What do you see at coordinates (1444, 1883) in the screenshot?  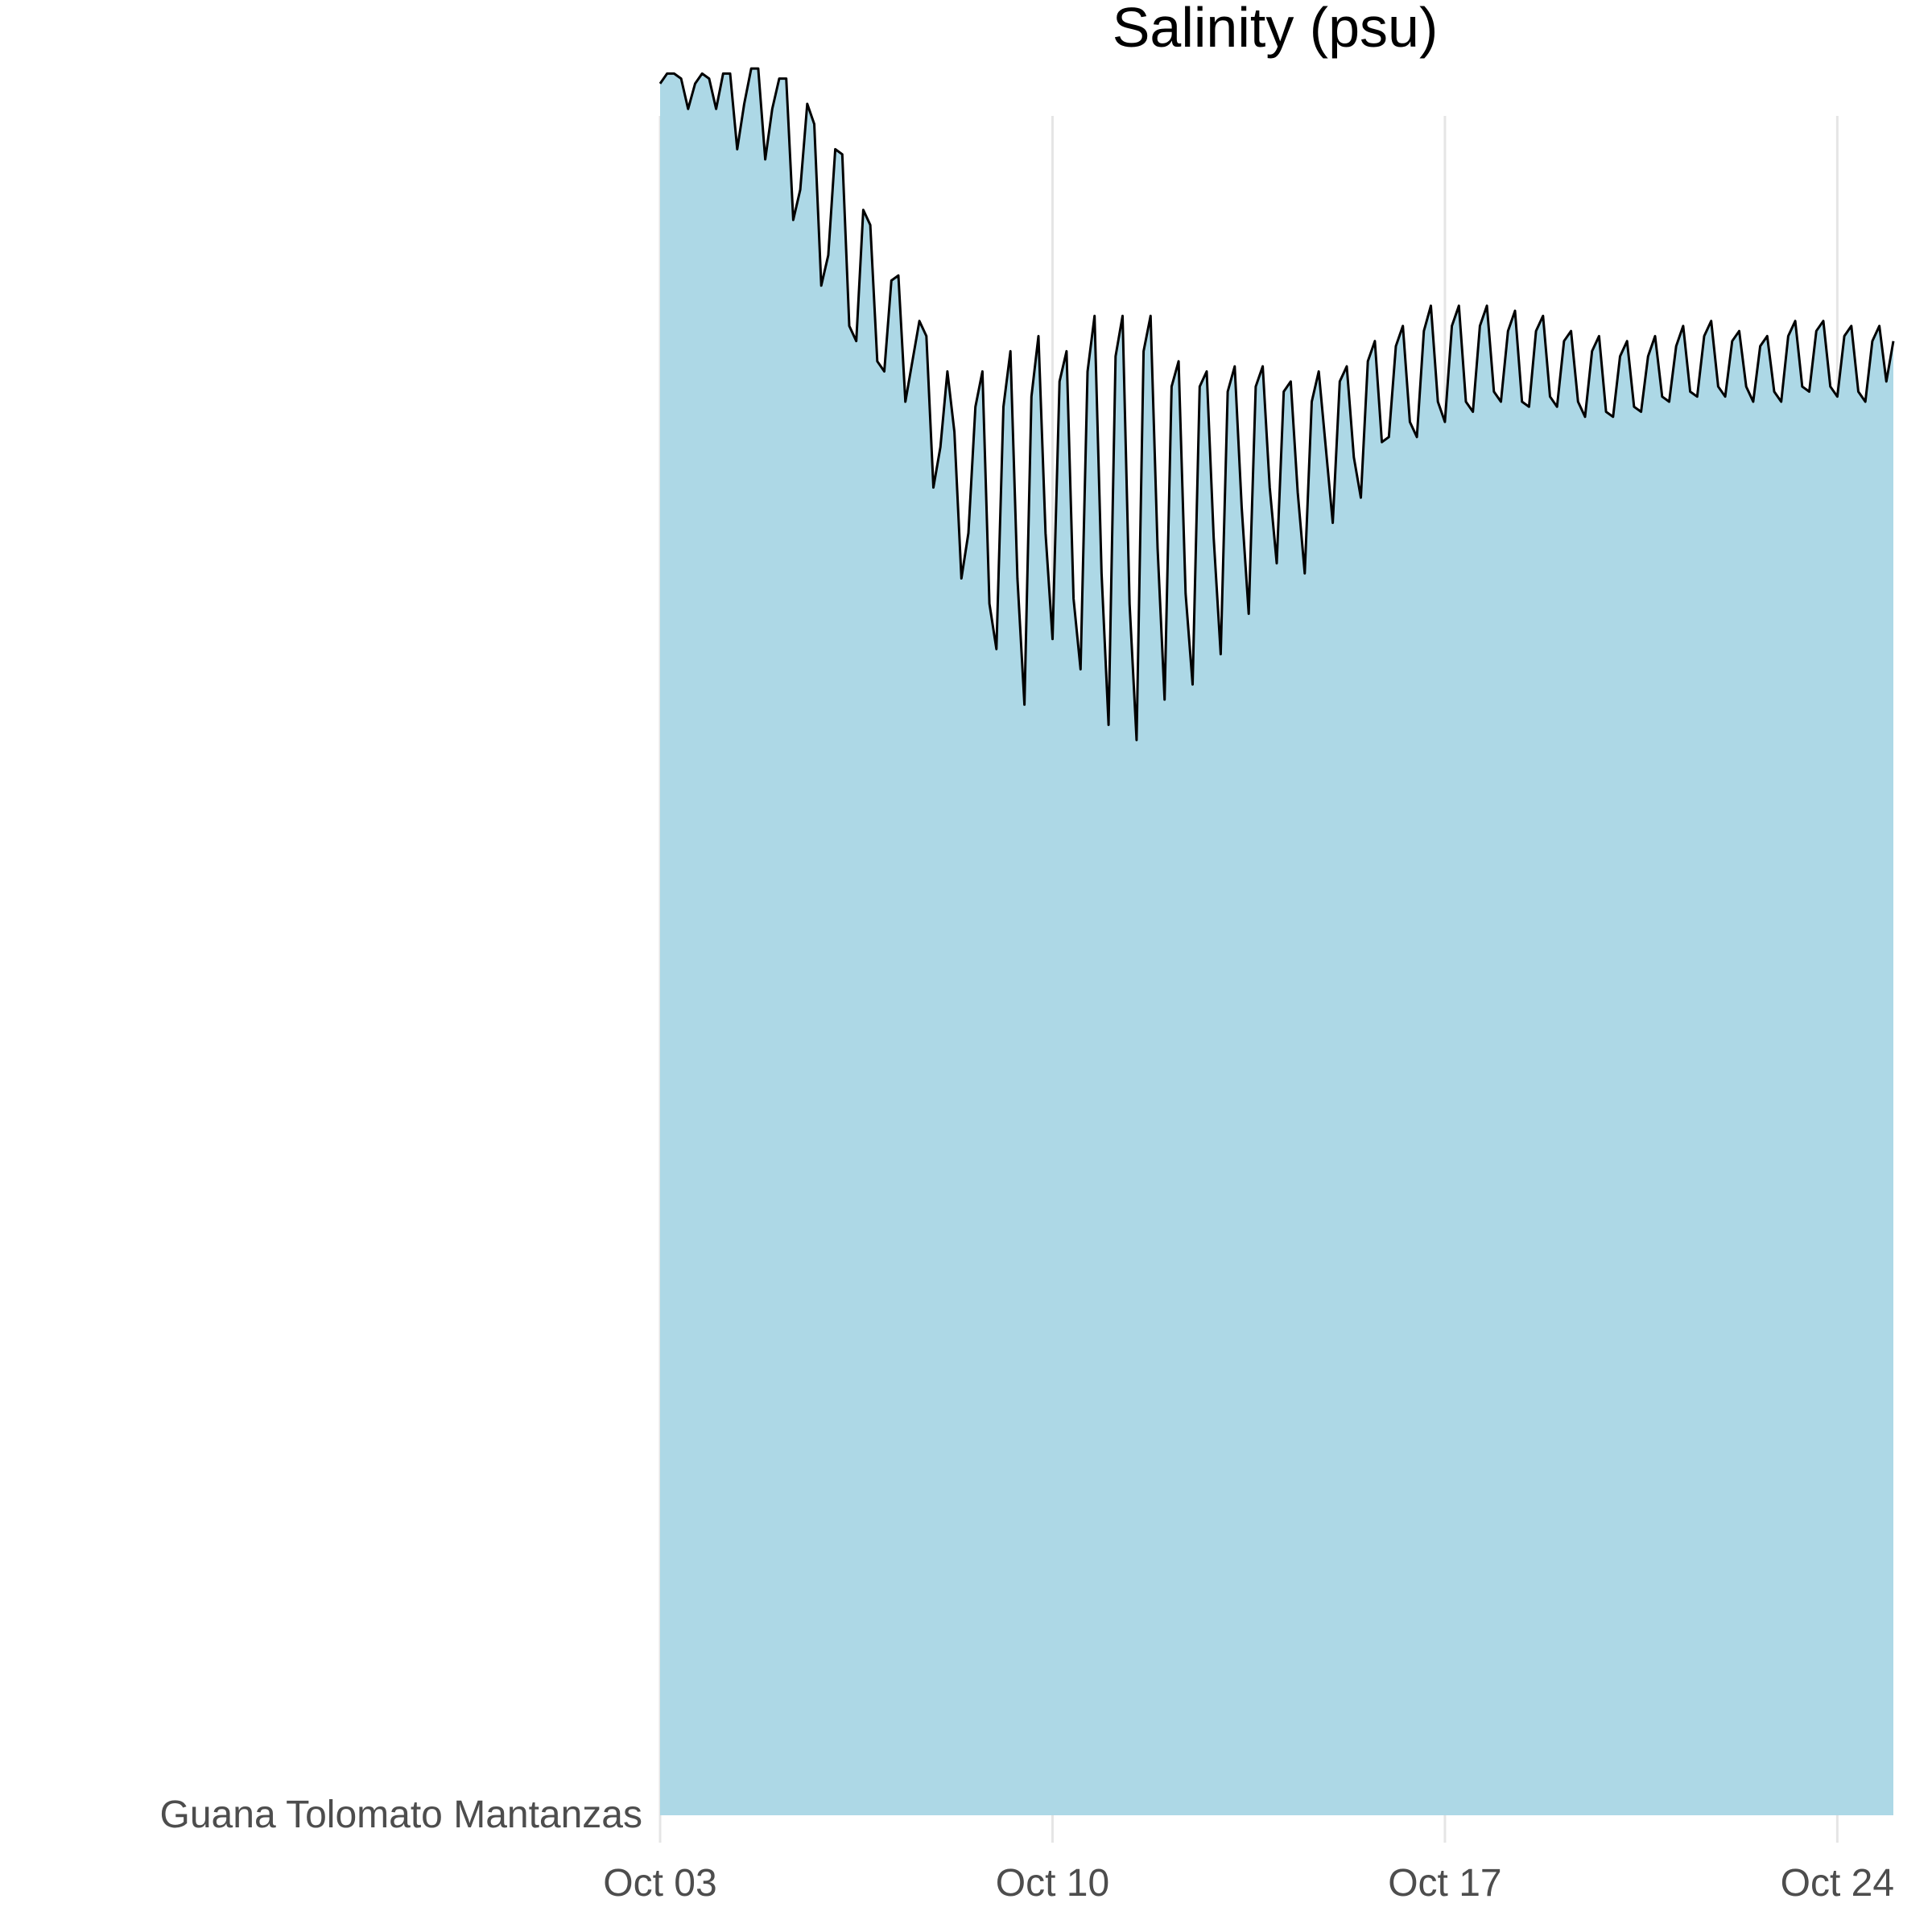 I see `x-tick-label: Oct 17` at bounding box center [1444, 1883].